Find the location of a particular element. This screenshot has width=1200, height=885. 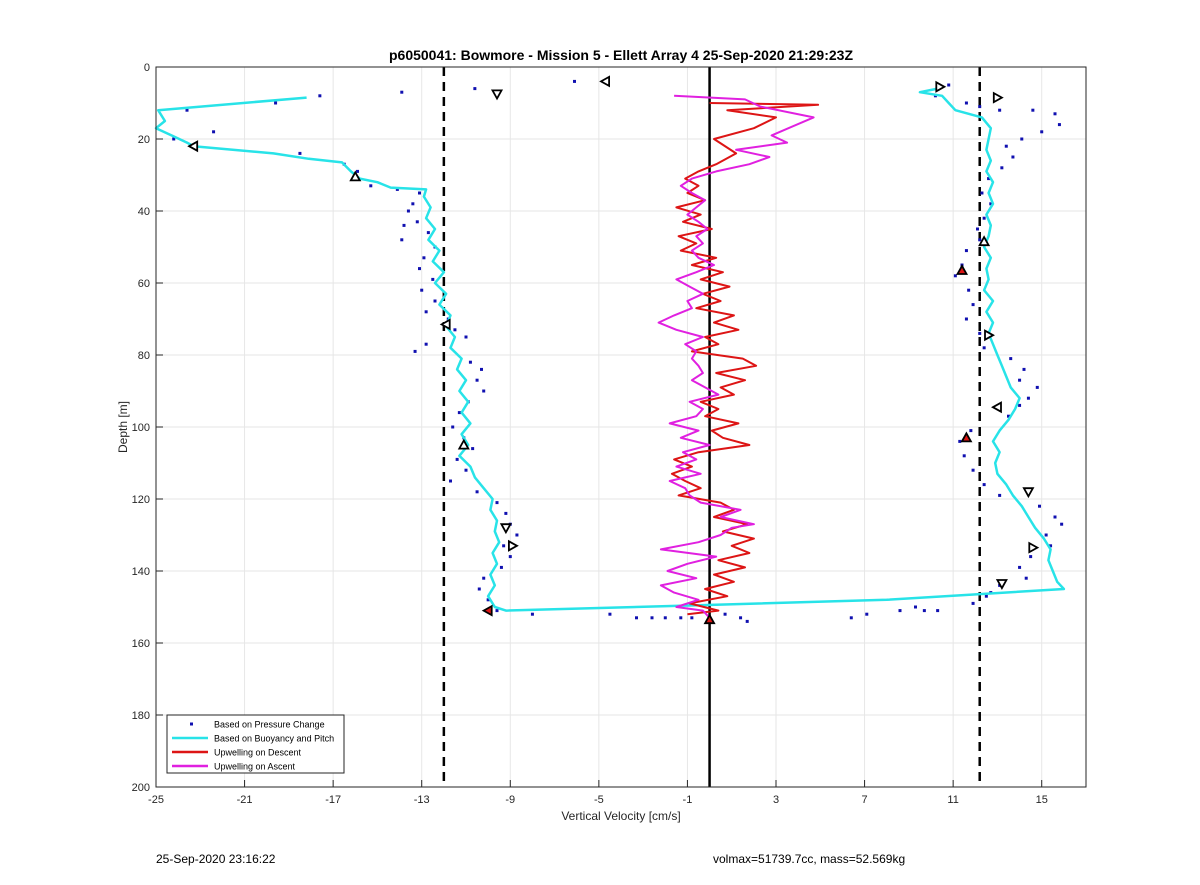

x-tick-label: 3 is located at coordinates (776, 800).